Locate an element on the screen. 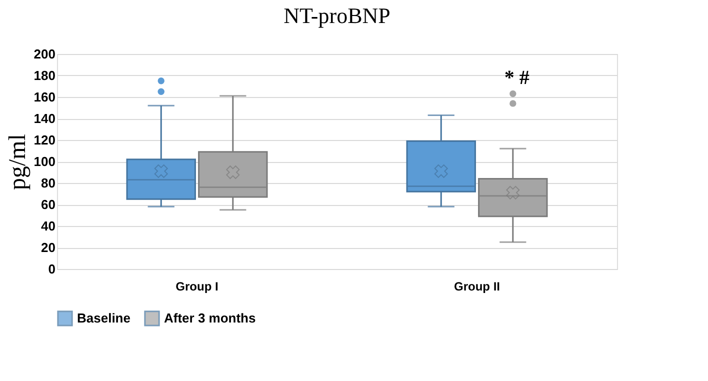  y-tick-label: 40 is located at coordinates (48, 226).